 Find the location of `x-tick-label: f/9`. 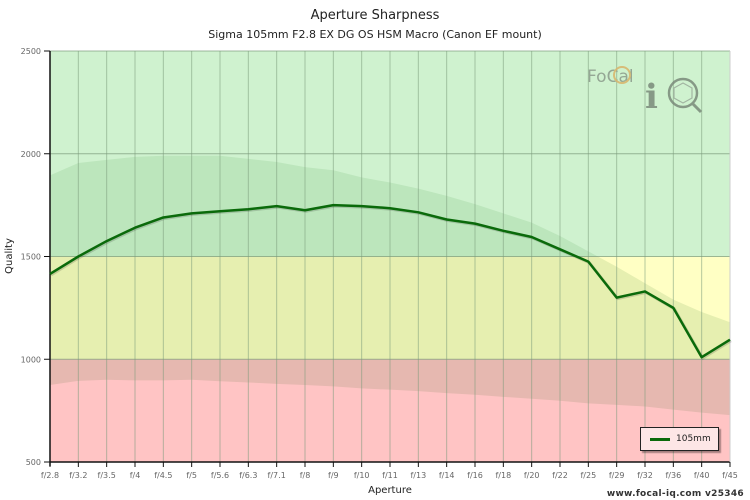

x-tick-label: f/9 is located at coordinates (333, 475).